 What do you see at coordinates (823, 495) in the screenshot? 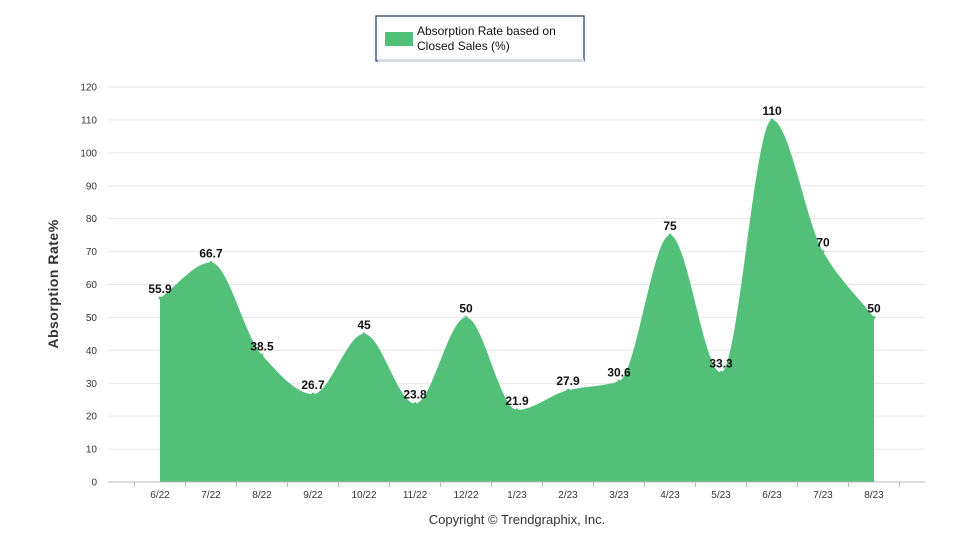
I see `x-tick-label: 7/23` at bounding box center [823, 495].